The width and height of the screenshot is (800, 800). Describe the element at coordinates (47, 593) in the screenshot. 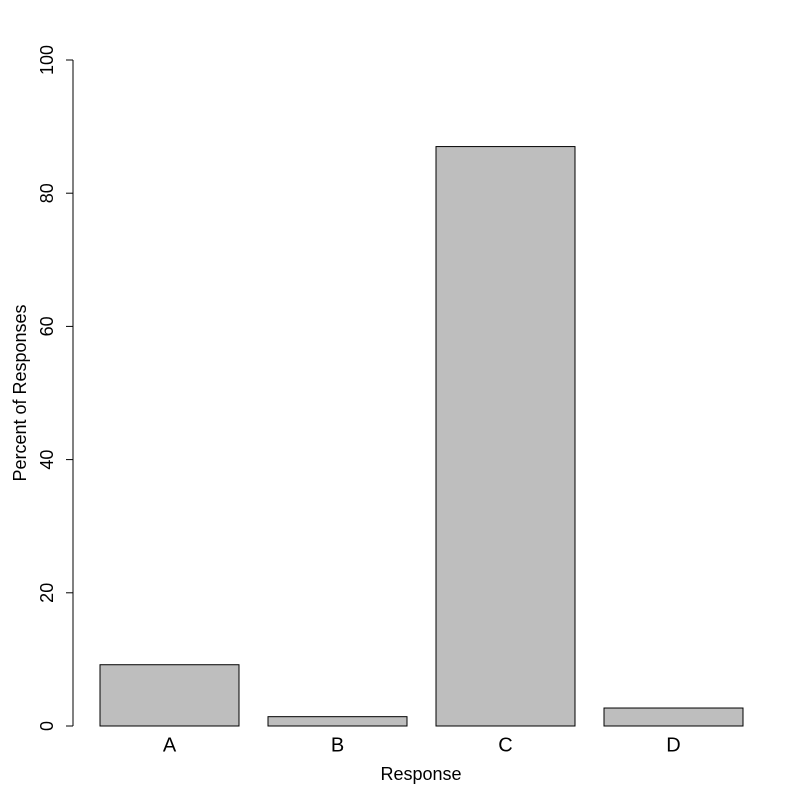

I see `y-tick-label: 20` at that location.